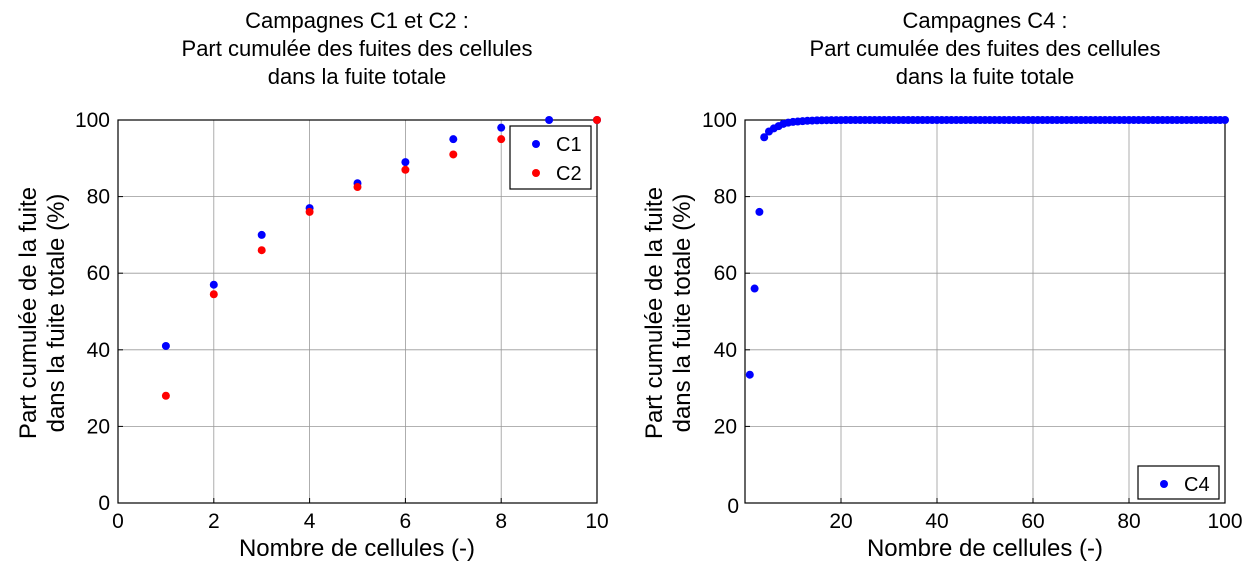  Describe the element at coordinates (310, 521) in the screenshot. I see `x-tick-label: 4` at that location.